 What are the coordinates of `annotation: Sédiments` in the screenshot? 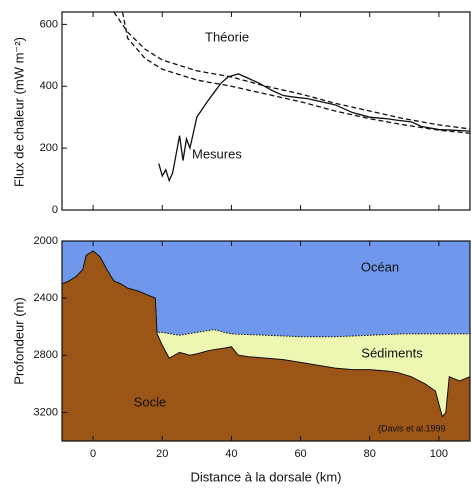 It's located at (392, 352).